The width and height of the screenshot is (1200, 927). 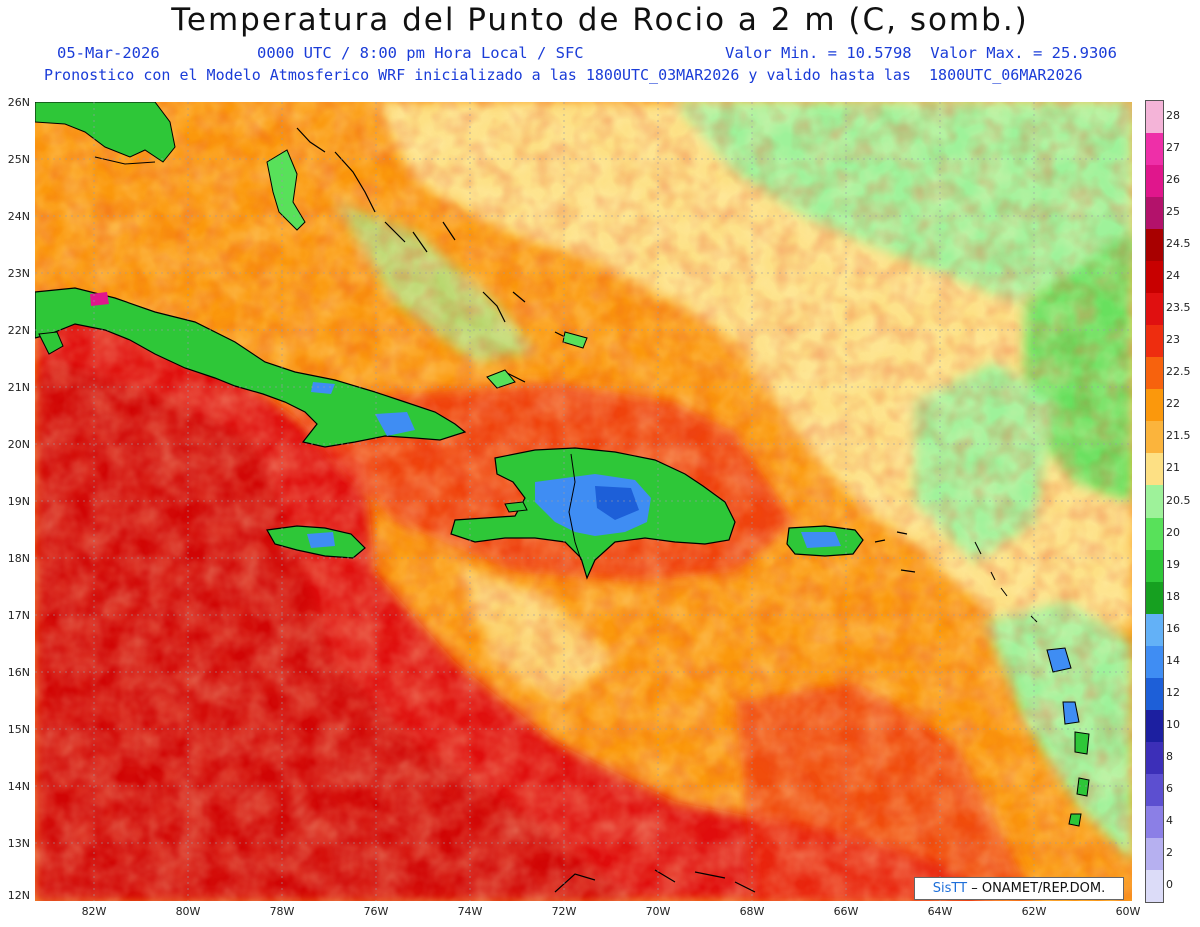 What do you see at coordinates (18, 558) in the screenshot?
I see `lat-label: 18N` at bounding box center [18, 558].